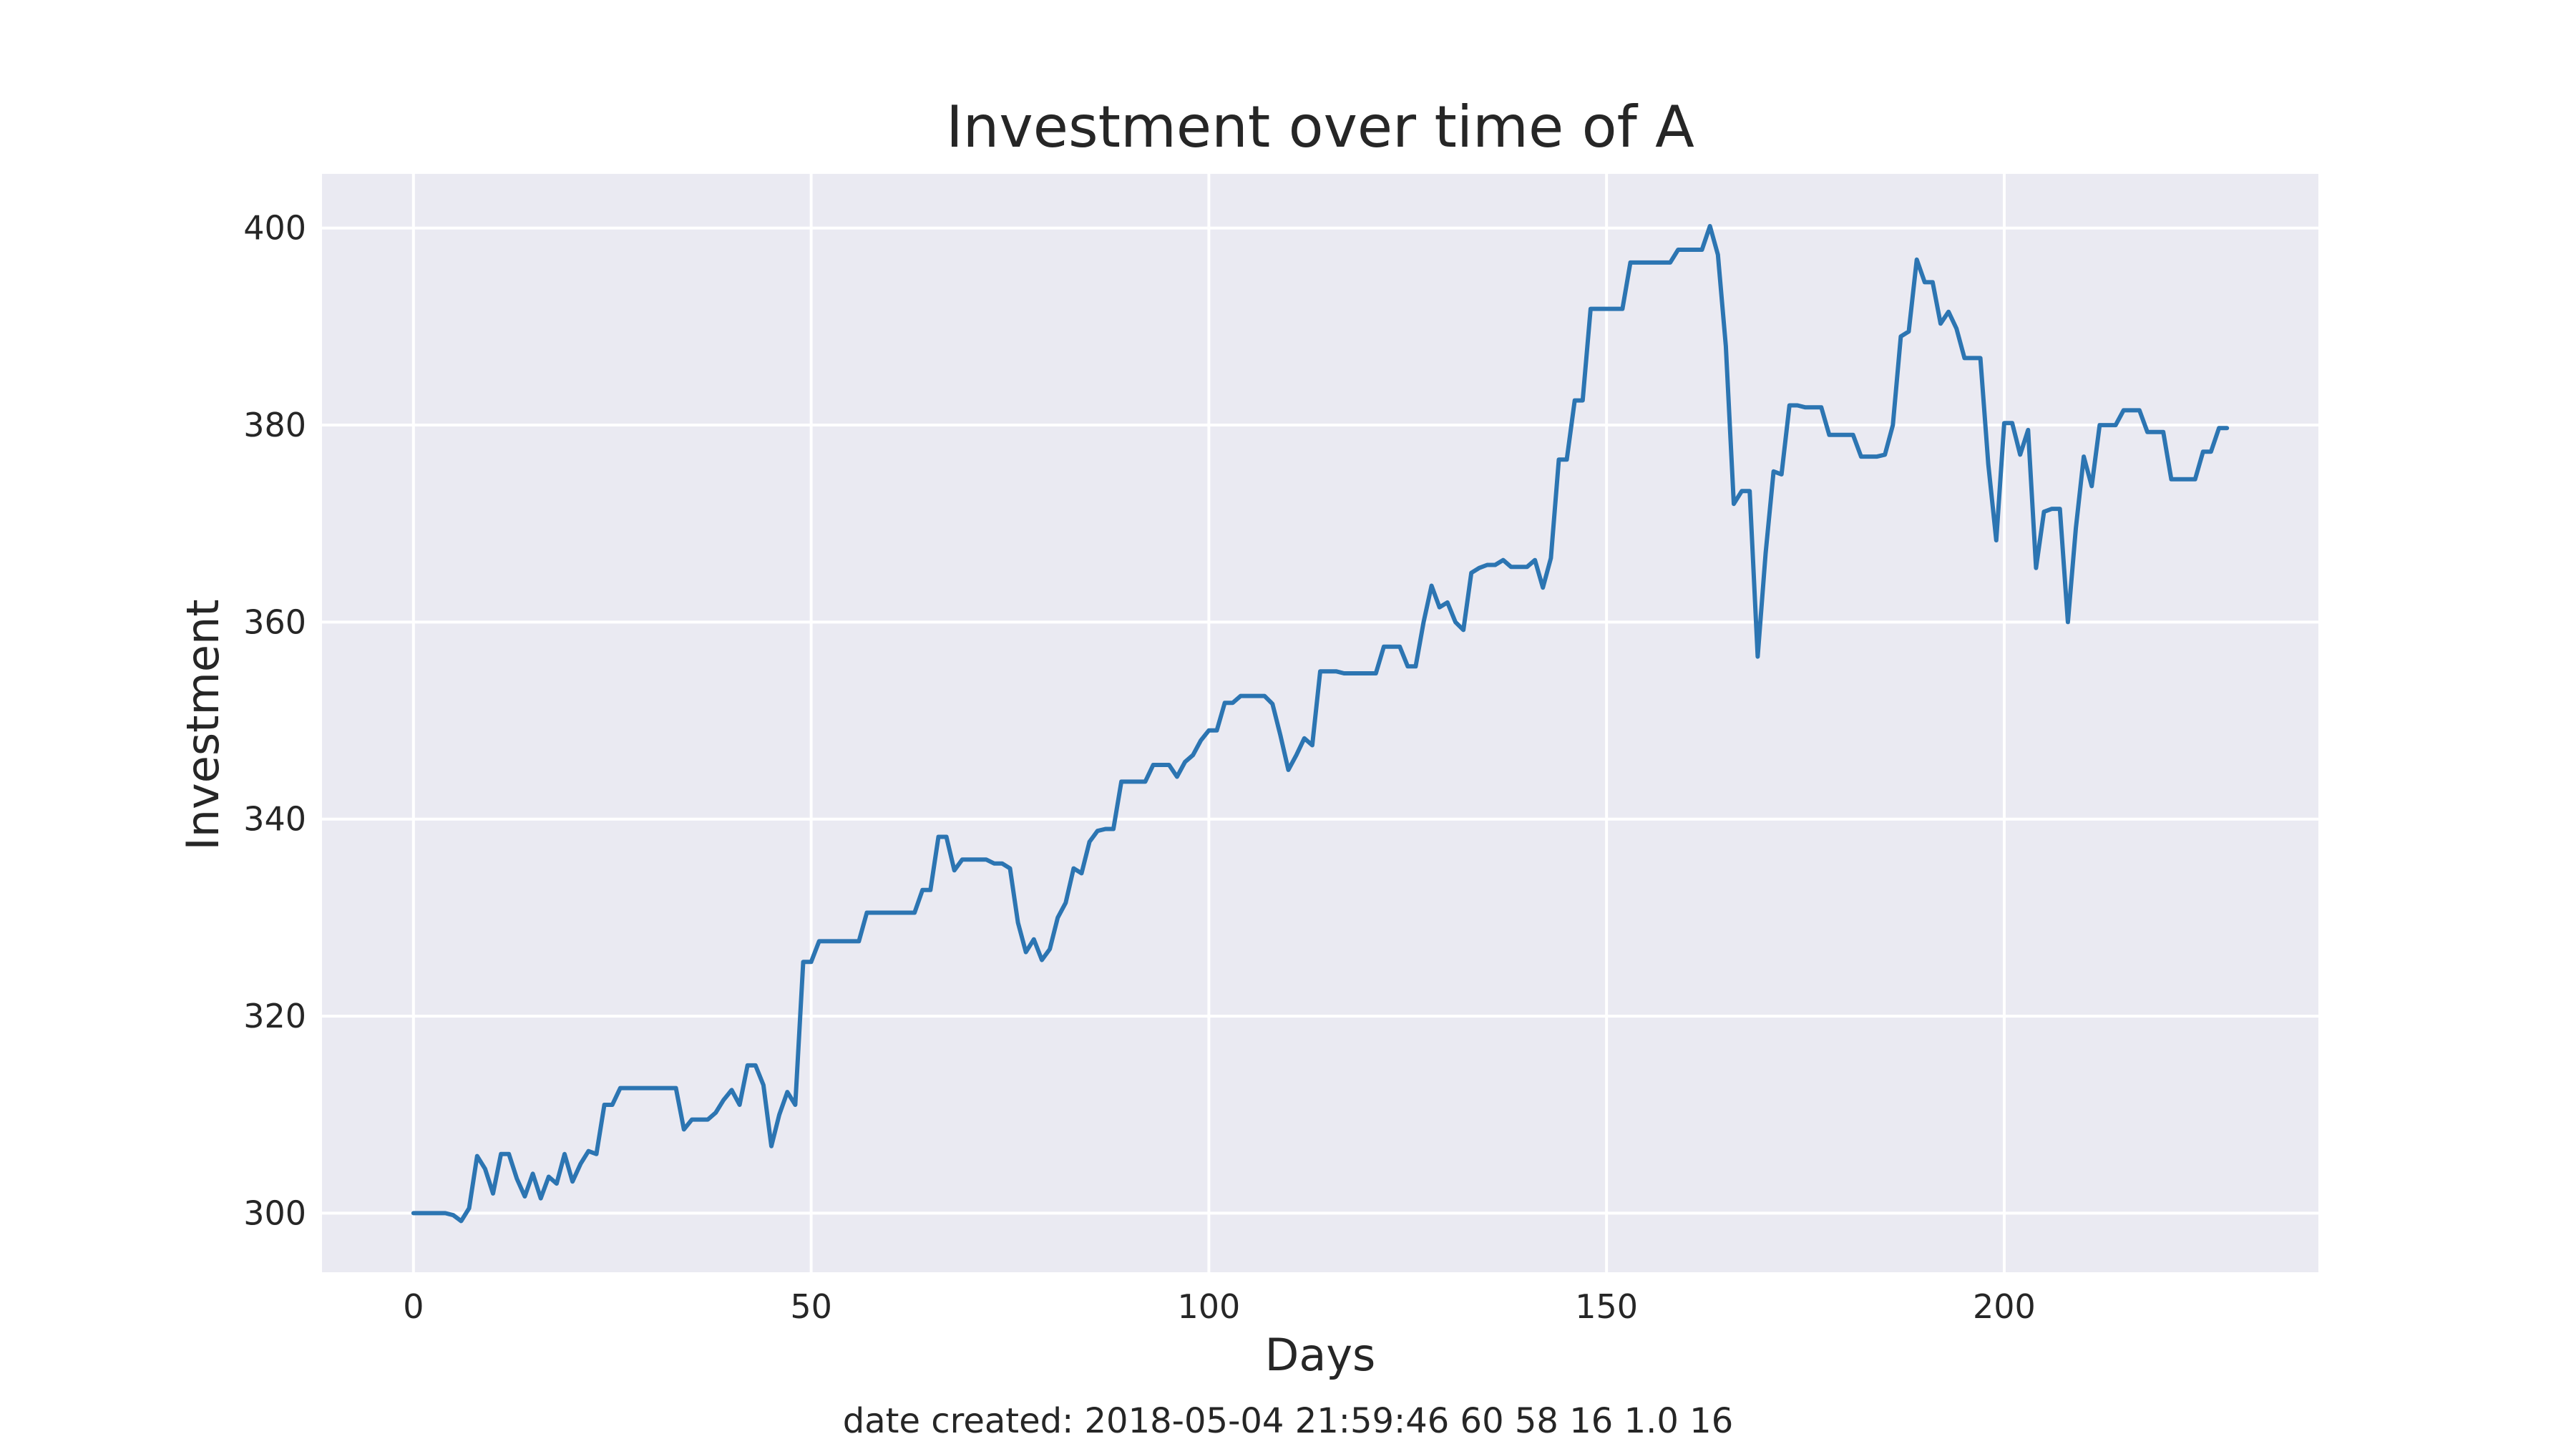 The image size is (2576, 1449). I want to click on y-tick-label: 400, so click(274, 228).